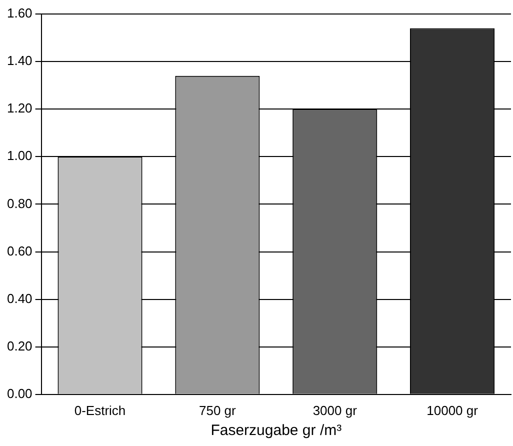 This screenshot has height=446, width=513. Describe the element at coordinates (19, 156) in the screenshot. I see `y-tick-label: 1.00` at that location.